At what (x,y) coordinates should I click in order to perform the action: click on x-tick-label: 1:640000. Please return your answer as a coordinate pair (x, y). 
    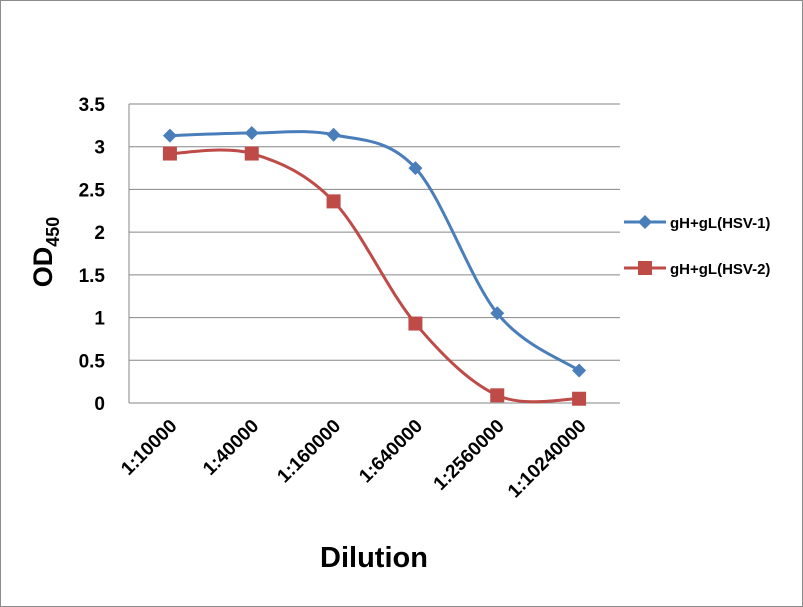
    Looking at the image, I should click on (391, 452).